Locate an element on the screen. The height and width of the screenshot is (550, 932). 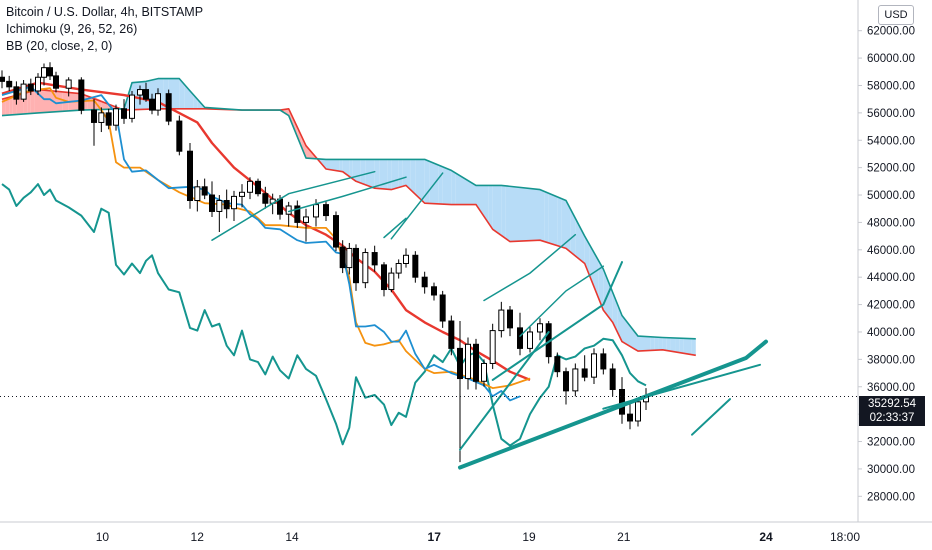
y-tick-label: 50000.00 is located at coordinates (891, 196).